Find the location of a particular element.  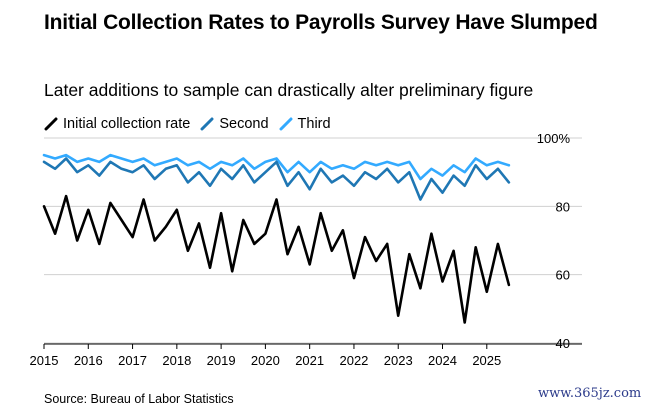

watermark-logo: www.365jz.com is located at coordinates (590, 393).